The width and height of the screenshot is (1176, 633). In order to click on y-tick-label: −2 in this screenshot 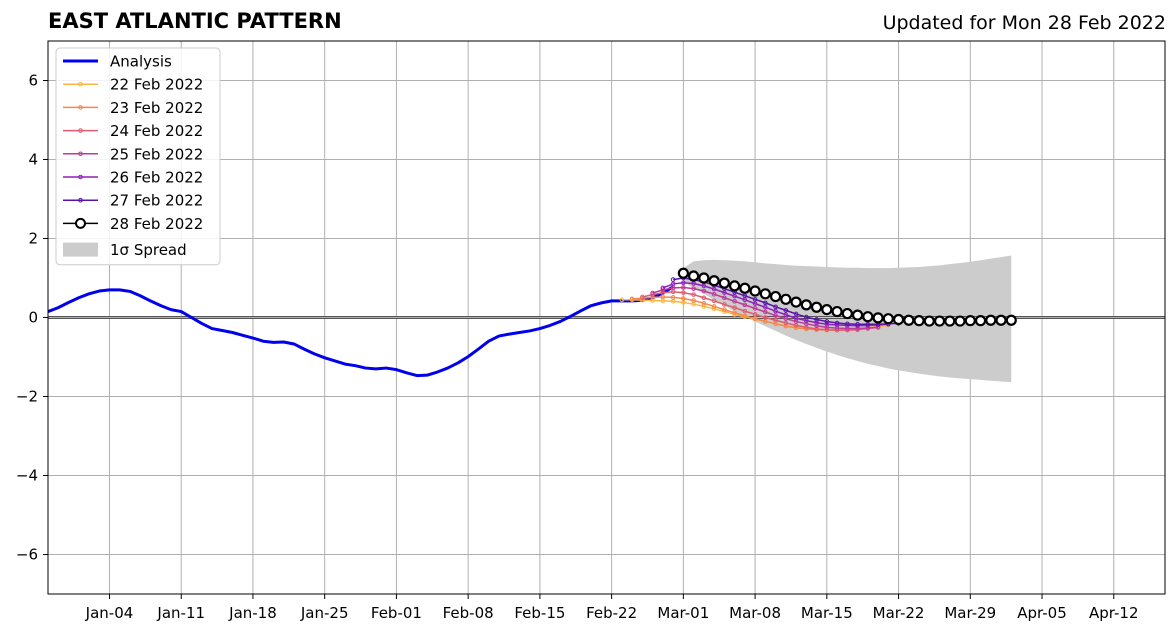, I will do `click(27, 397)`.